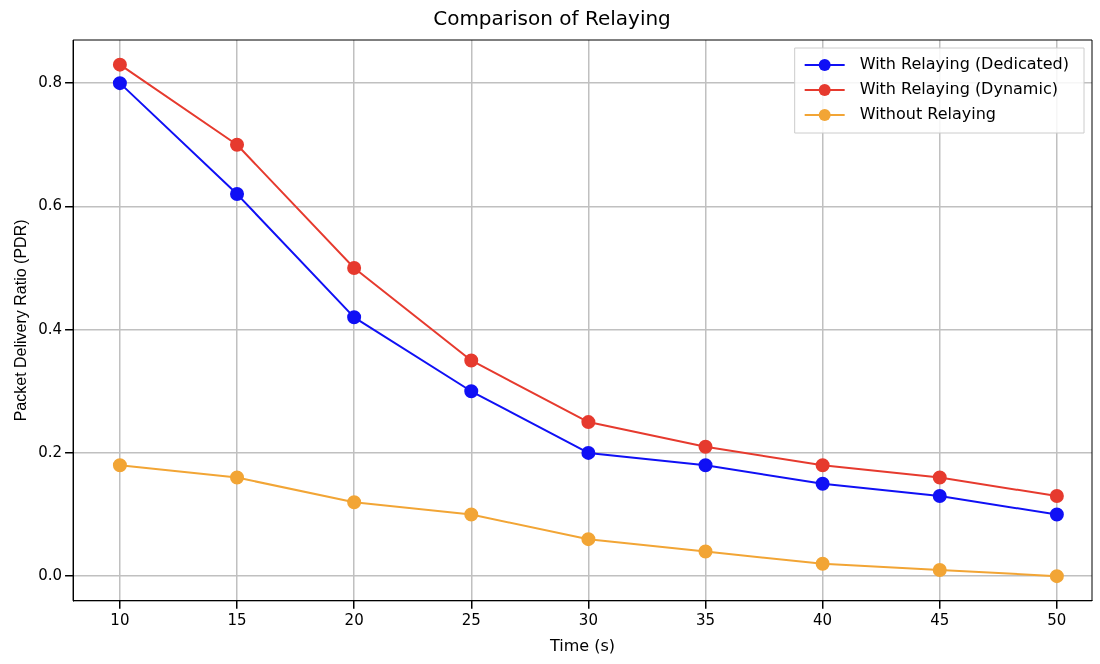 The height and width of the screenshot is (664, 1100). What do you see at coordinates (1057, 619) in the screenshot?
I see `x-tick-label: 50` at bounding box center [1057, 619].